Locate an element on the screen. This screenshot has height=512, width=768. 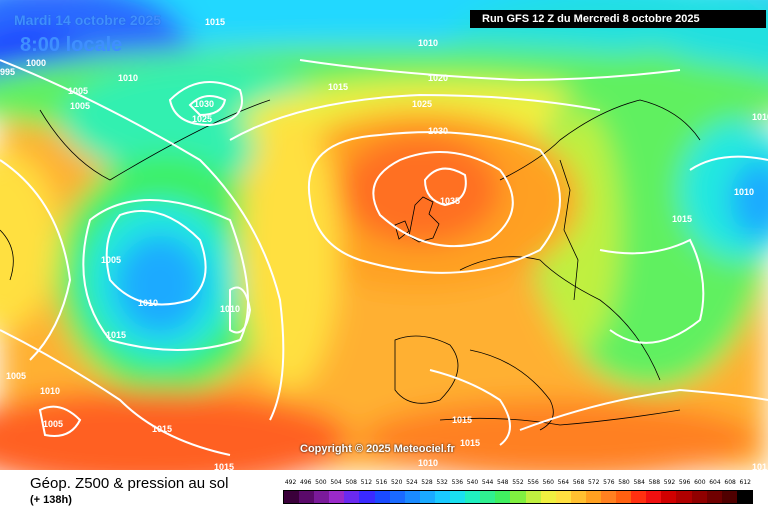
isobar-label: 995 is located at coordinates (7, 72).